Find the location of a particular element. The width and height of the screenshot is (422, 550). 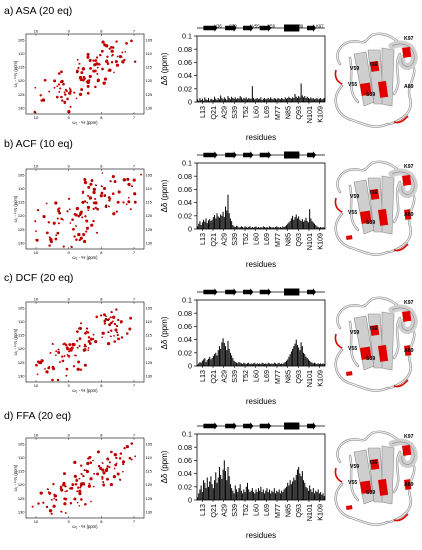

y-tick-label: 120 is located at coordinates (21, 215).